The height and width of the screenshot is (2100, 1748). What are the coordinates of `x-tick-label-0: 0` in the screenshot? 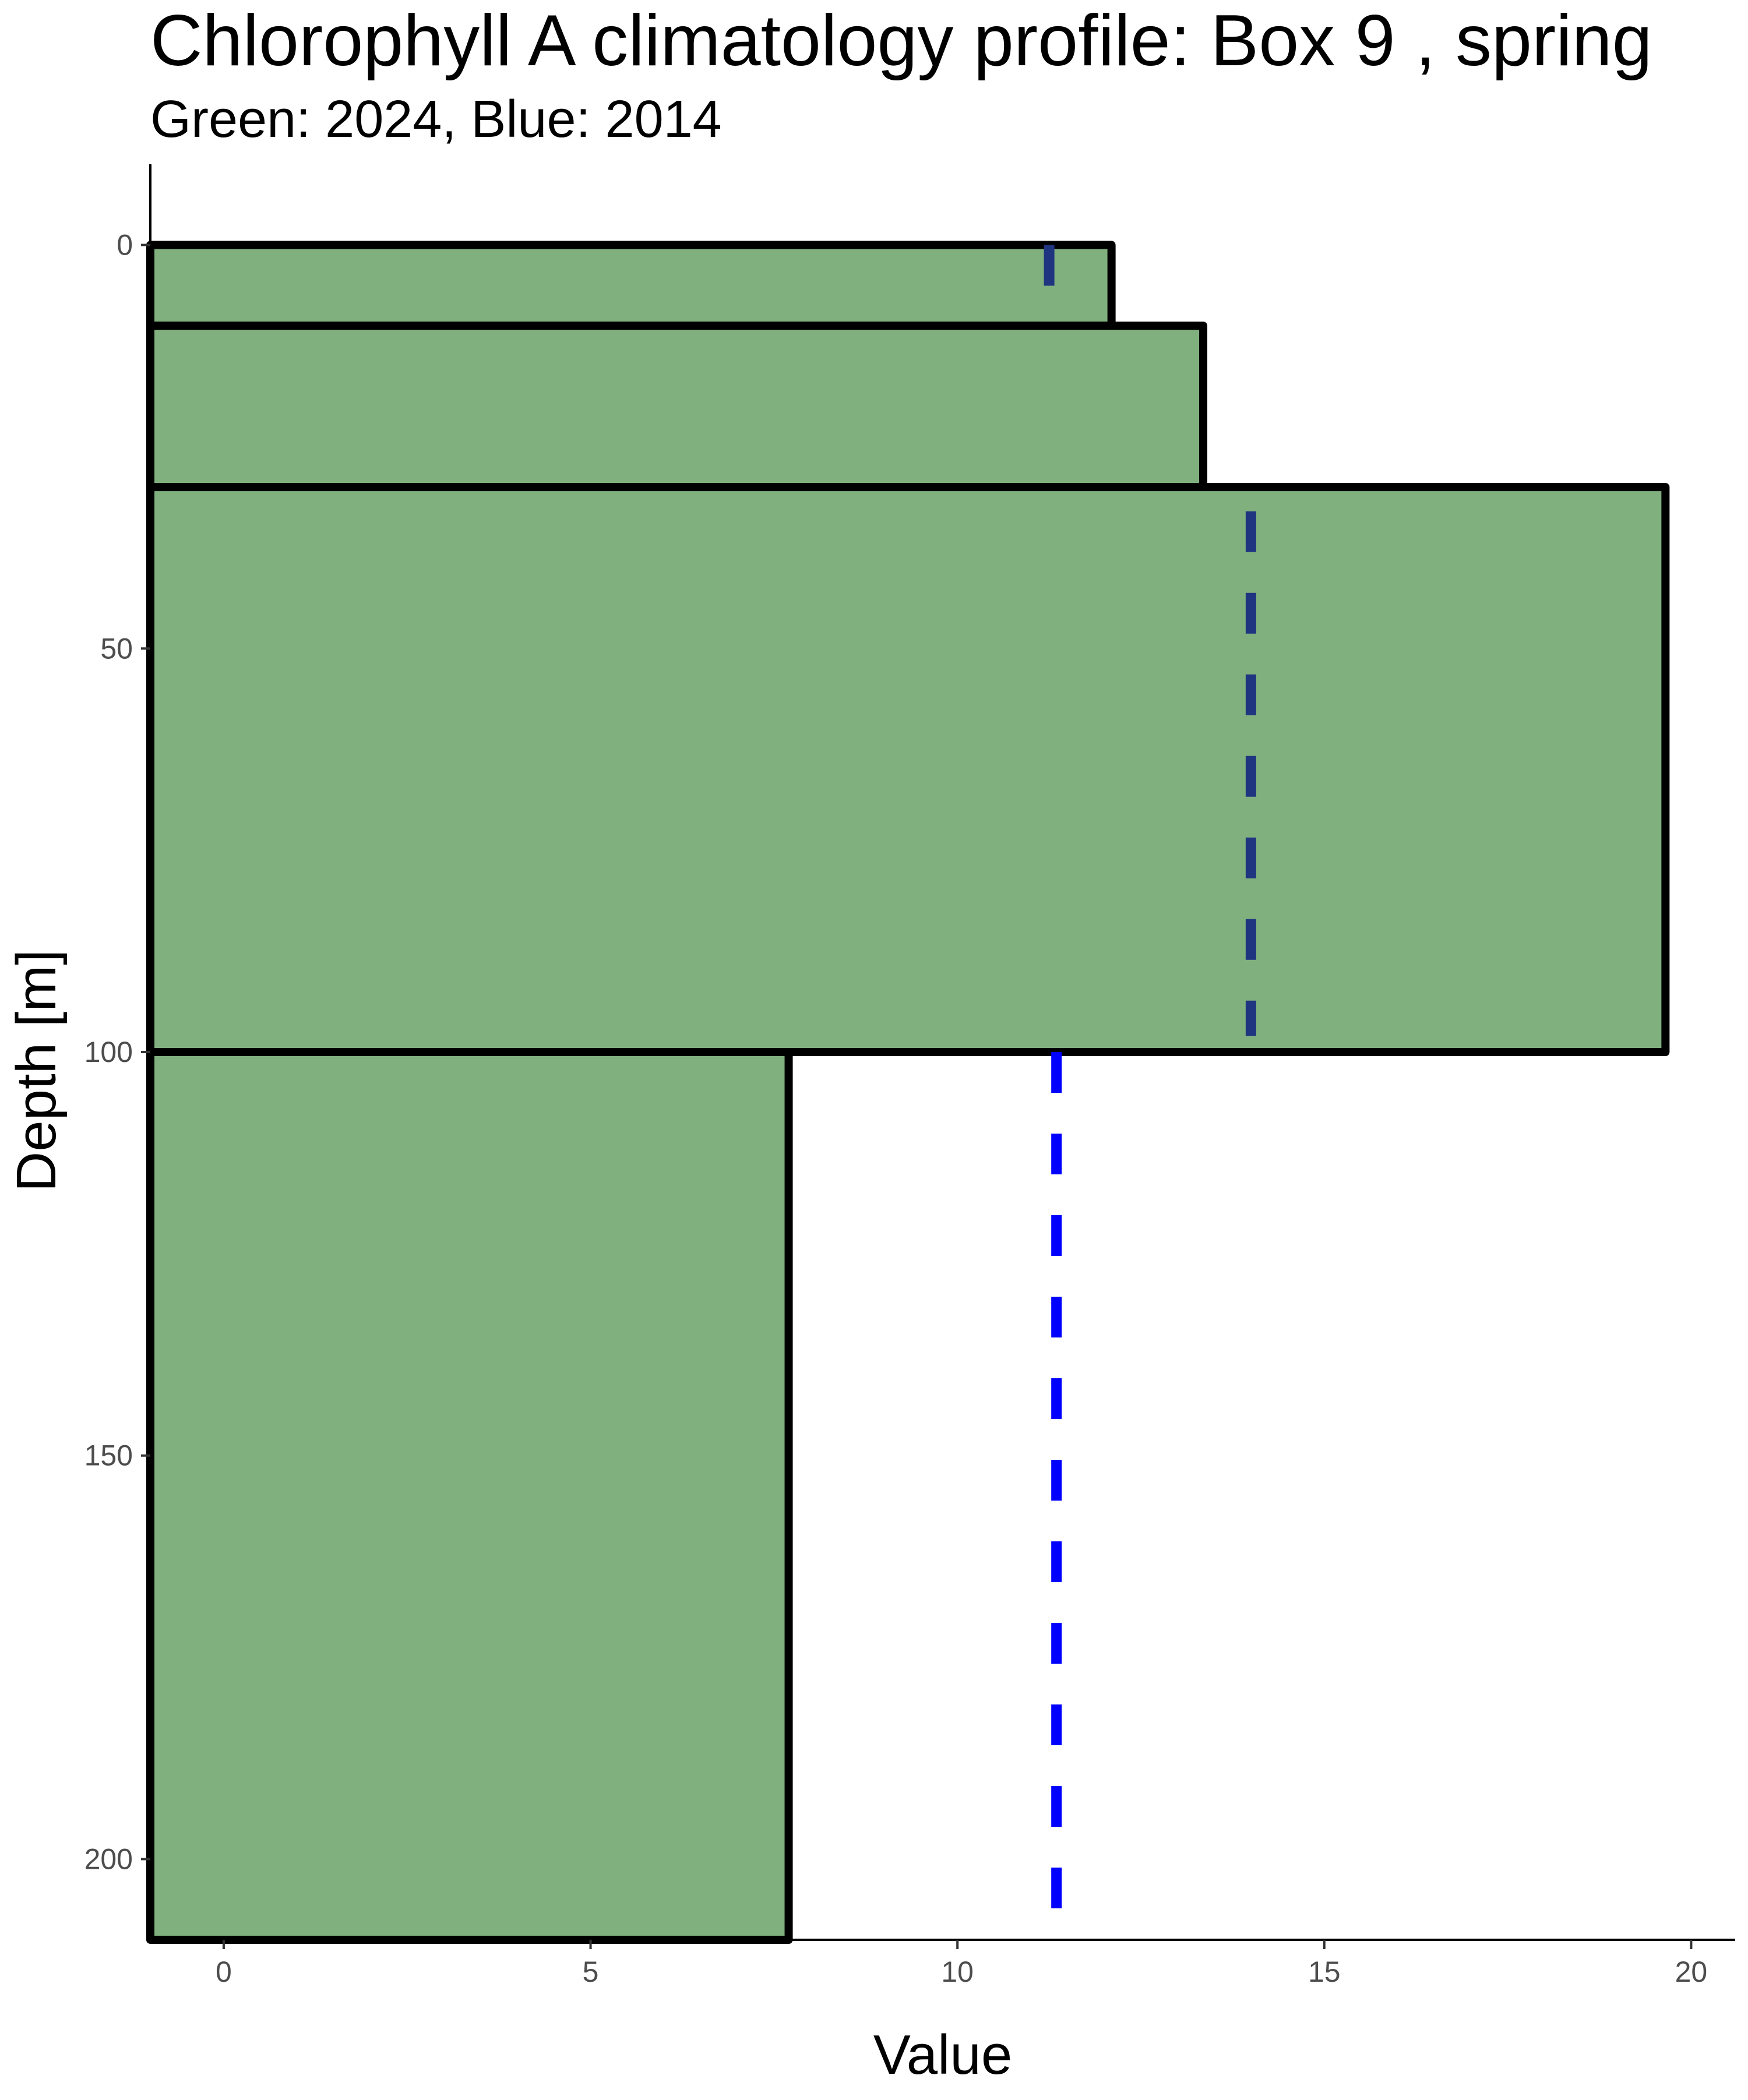 It's located at (224, 1972).